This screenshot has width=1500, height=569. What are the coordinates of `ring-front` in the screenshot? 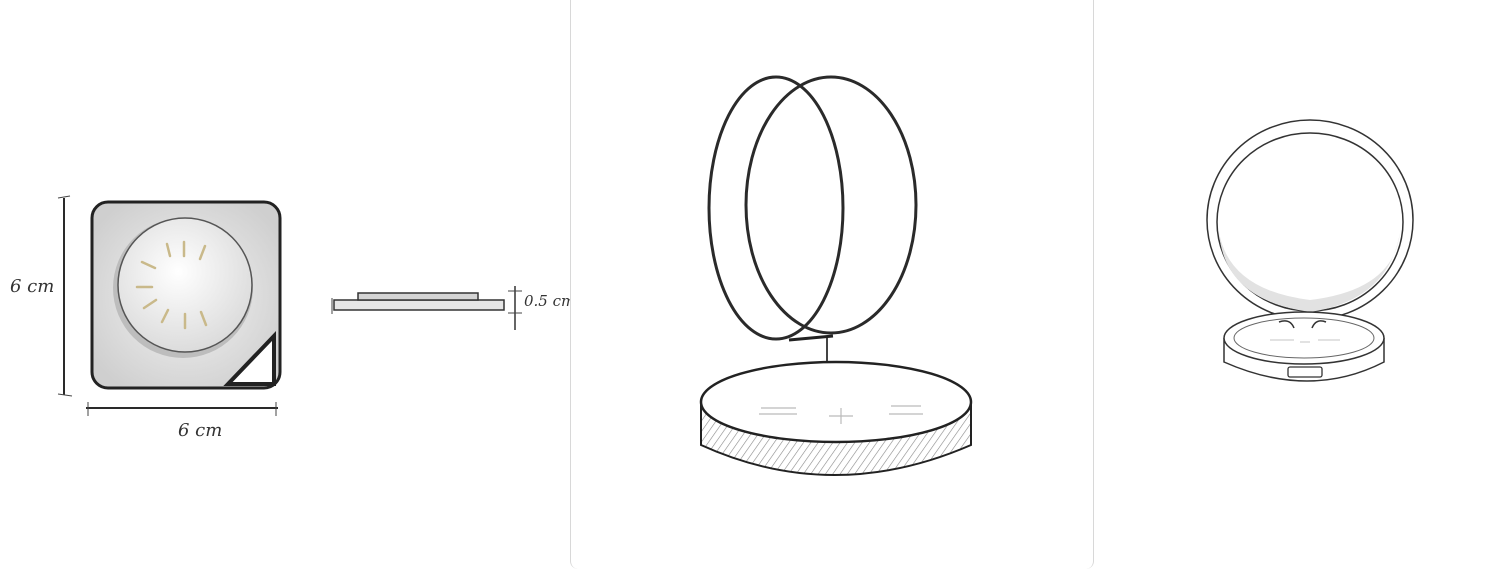 It's located at (776, 208).